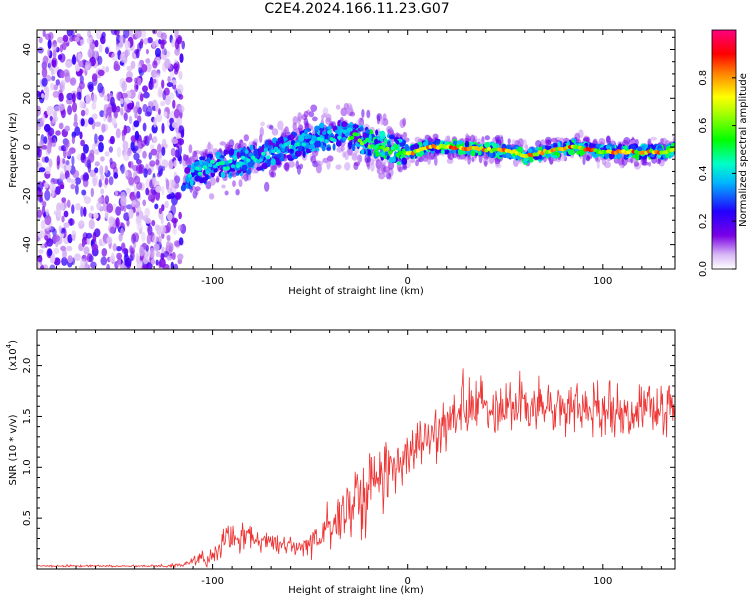 This screenshot has height=600, width=750. What do you see at coordinates (703, 221) in the screenshot?
I see `colorbar-tick-label: 0.2` at bounding box center [703, 221].